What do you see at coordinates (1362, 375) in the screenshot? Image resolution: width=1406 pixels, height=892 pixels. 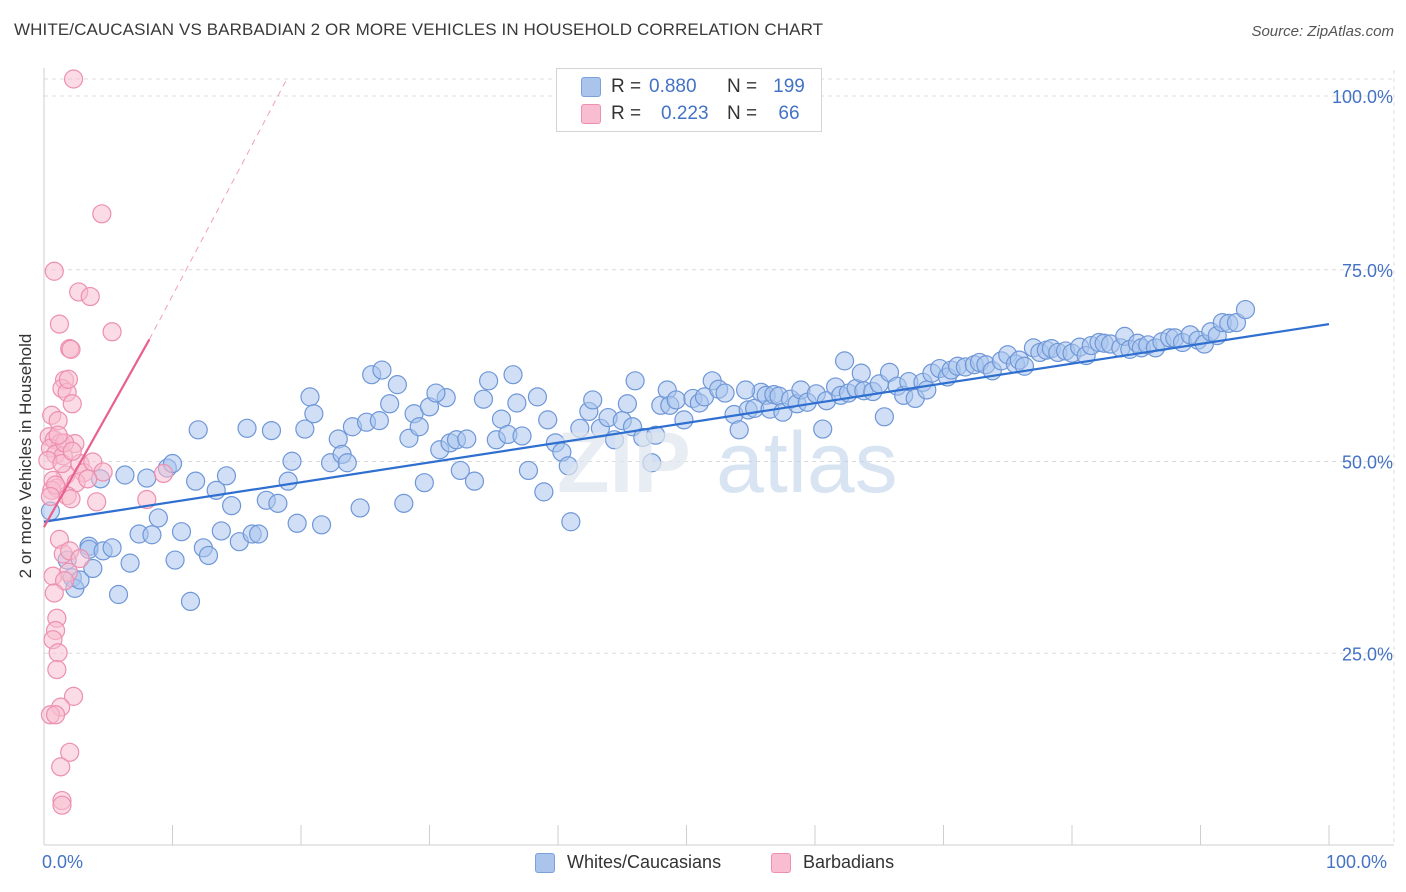 I see `y-tick-labels: 100.0% 75.0% 50.0% 25.0%` at bounding box center [1362, 375].